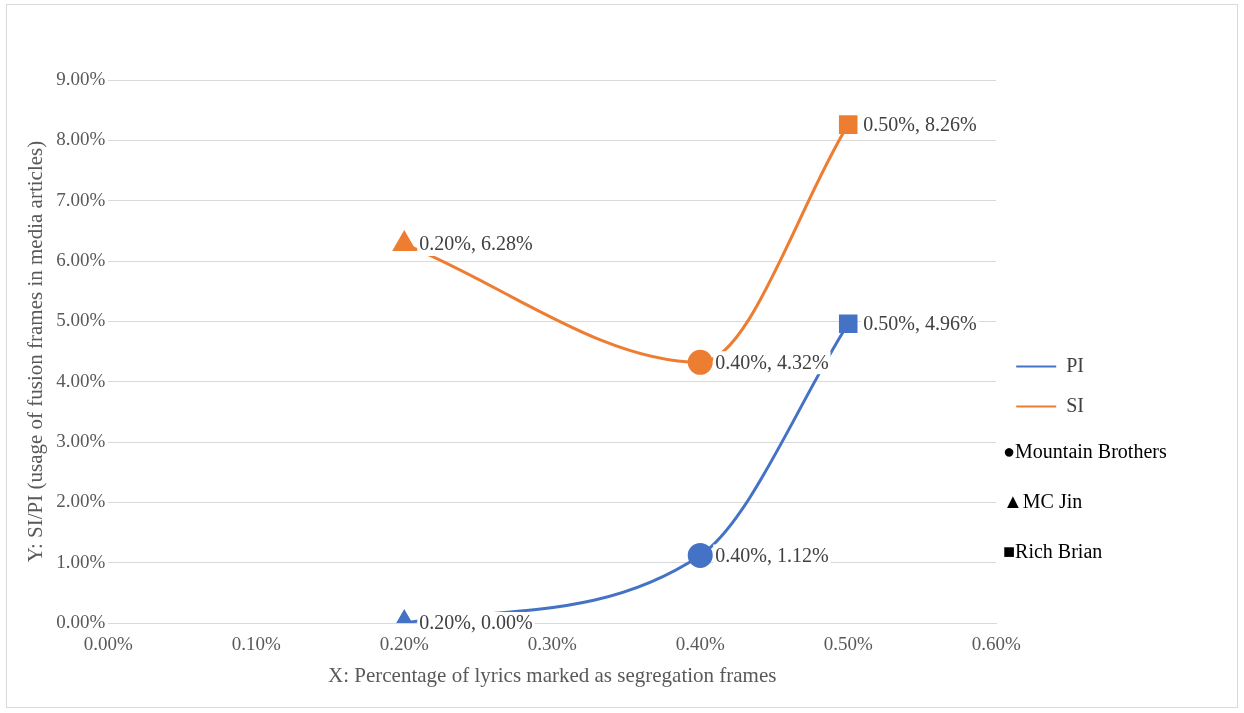 The image size is (1244, 713). Describe the element at coordinates (256, 644) in the screenshot. I see `x-tick-label: 0.10%` at that location.